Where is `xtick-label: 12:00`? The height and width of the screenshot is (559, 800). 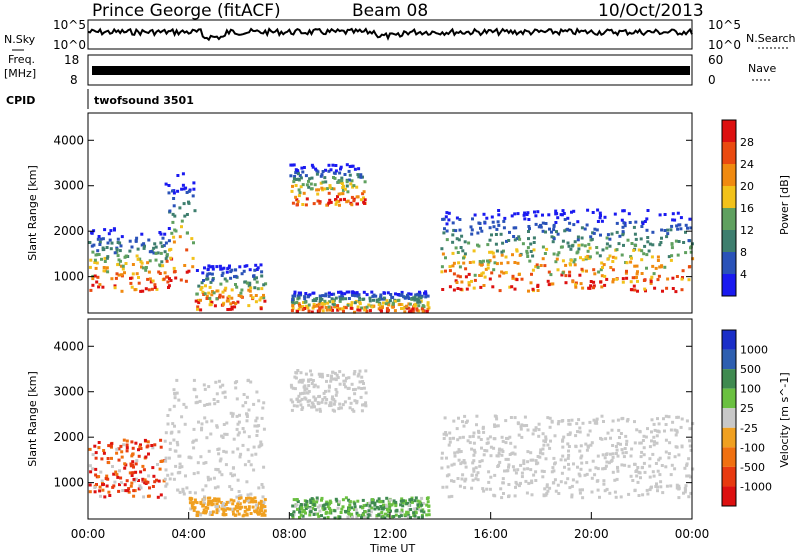 xtick-label: 12:00 is located at coordinates (390, 534).